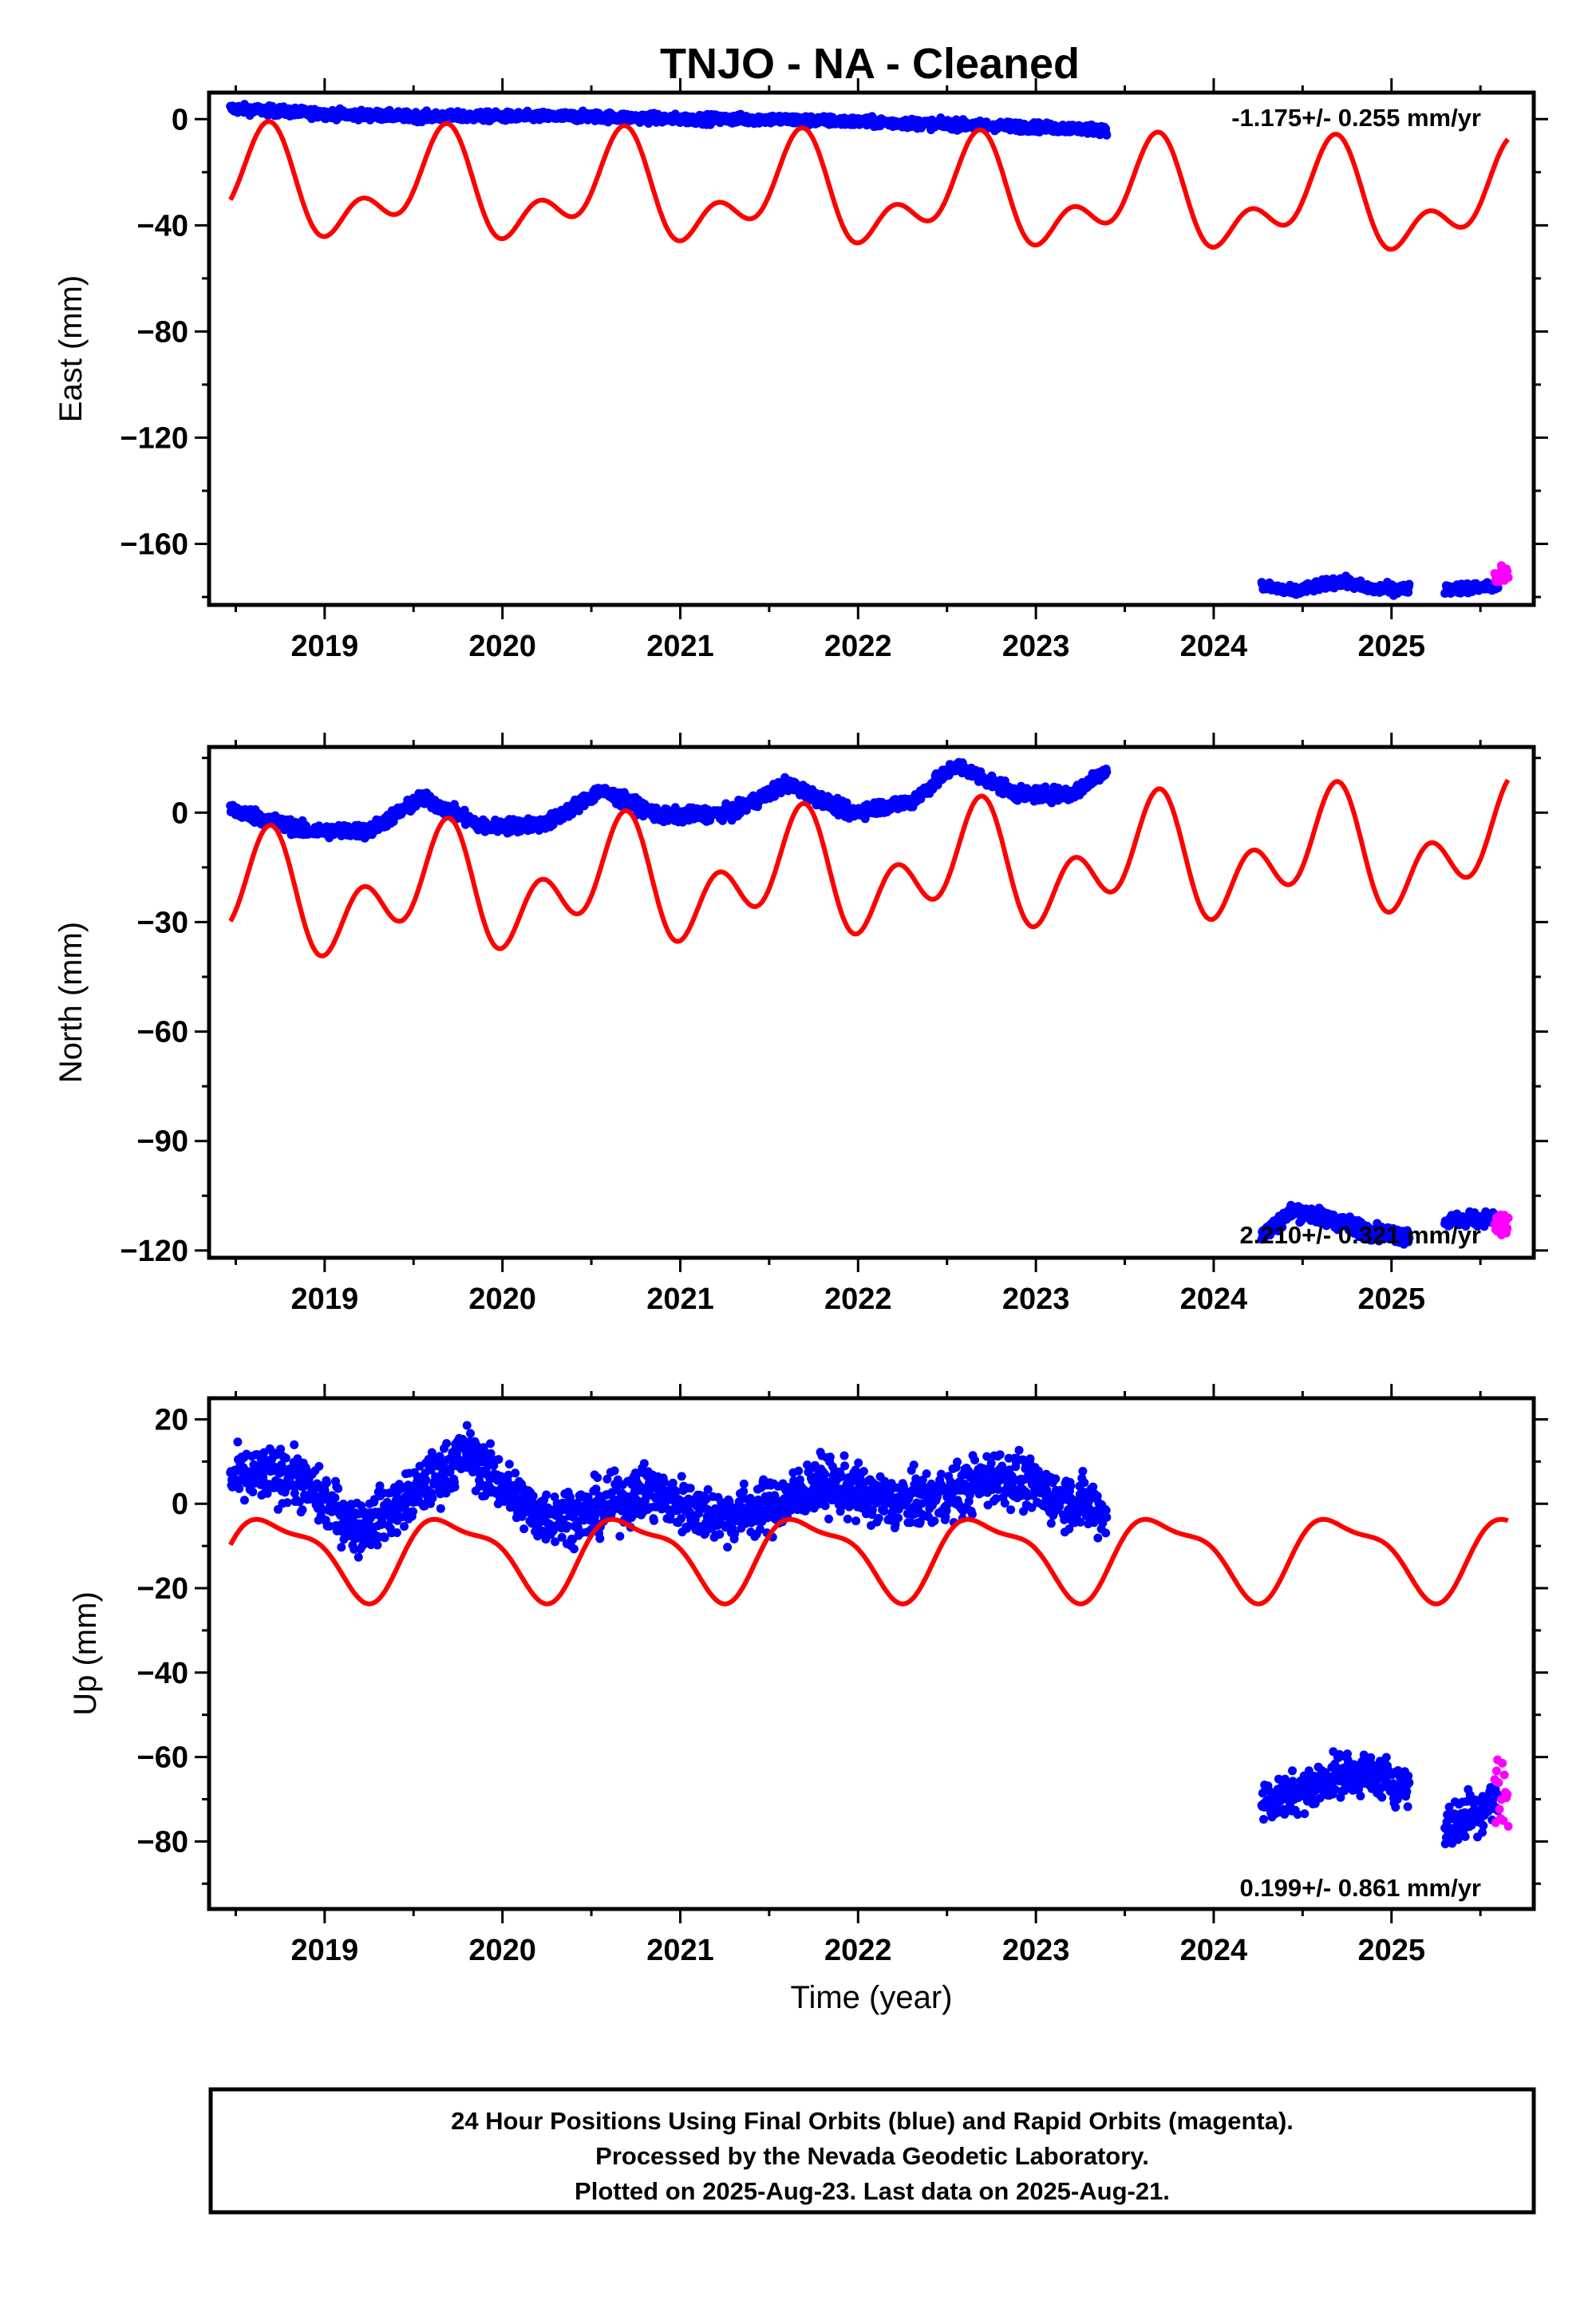 The width and height of the screenshot is (1596, 2320). I want to click on north-xtick-label: 2020, so click(502, 1299).